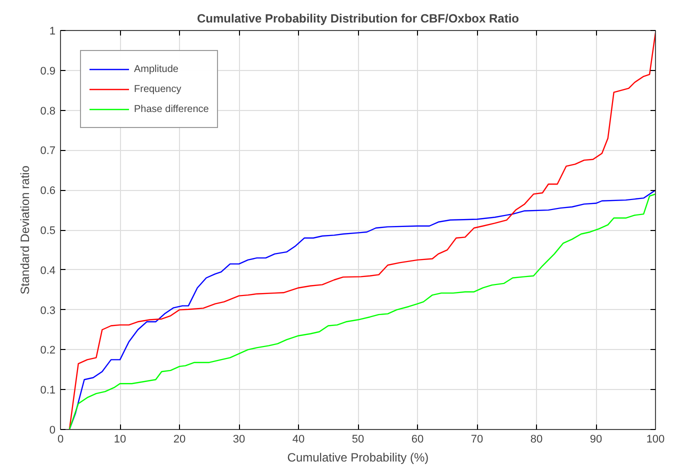 The height and width of the screenshot is (474, 675). I want to click on y-tick-label: 0.6, so click(48, 191).